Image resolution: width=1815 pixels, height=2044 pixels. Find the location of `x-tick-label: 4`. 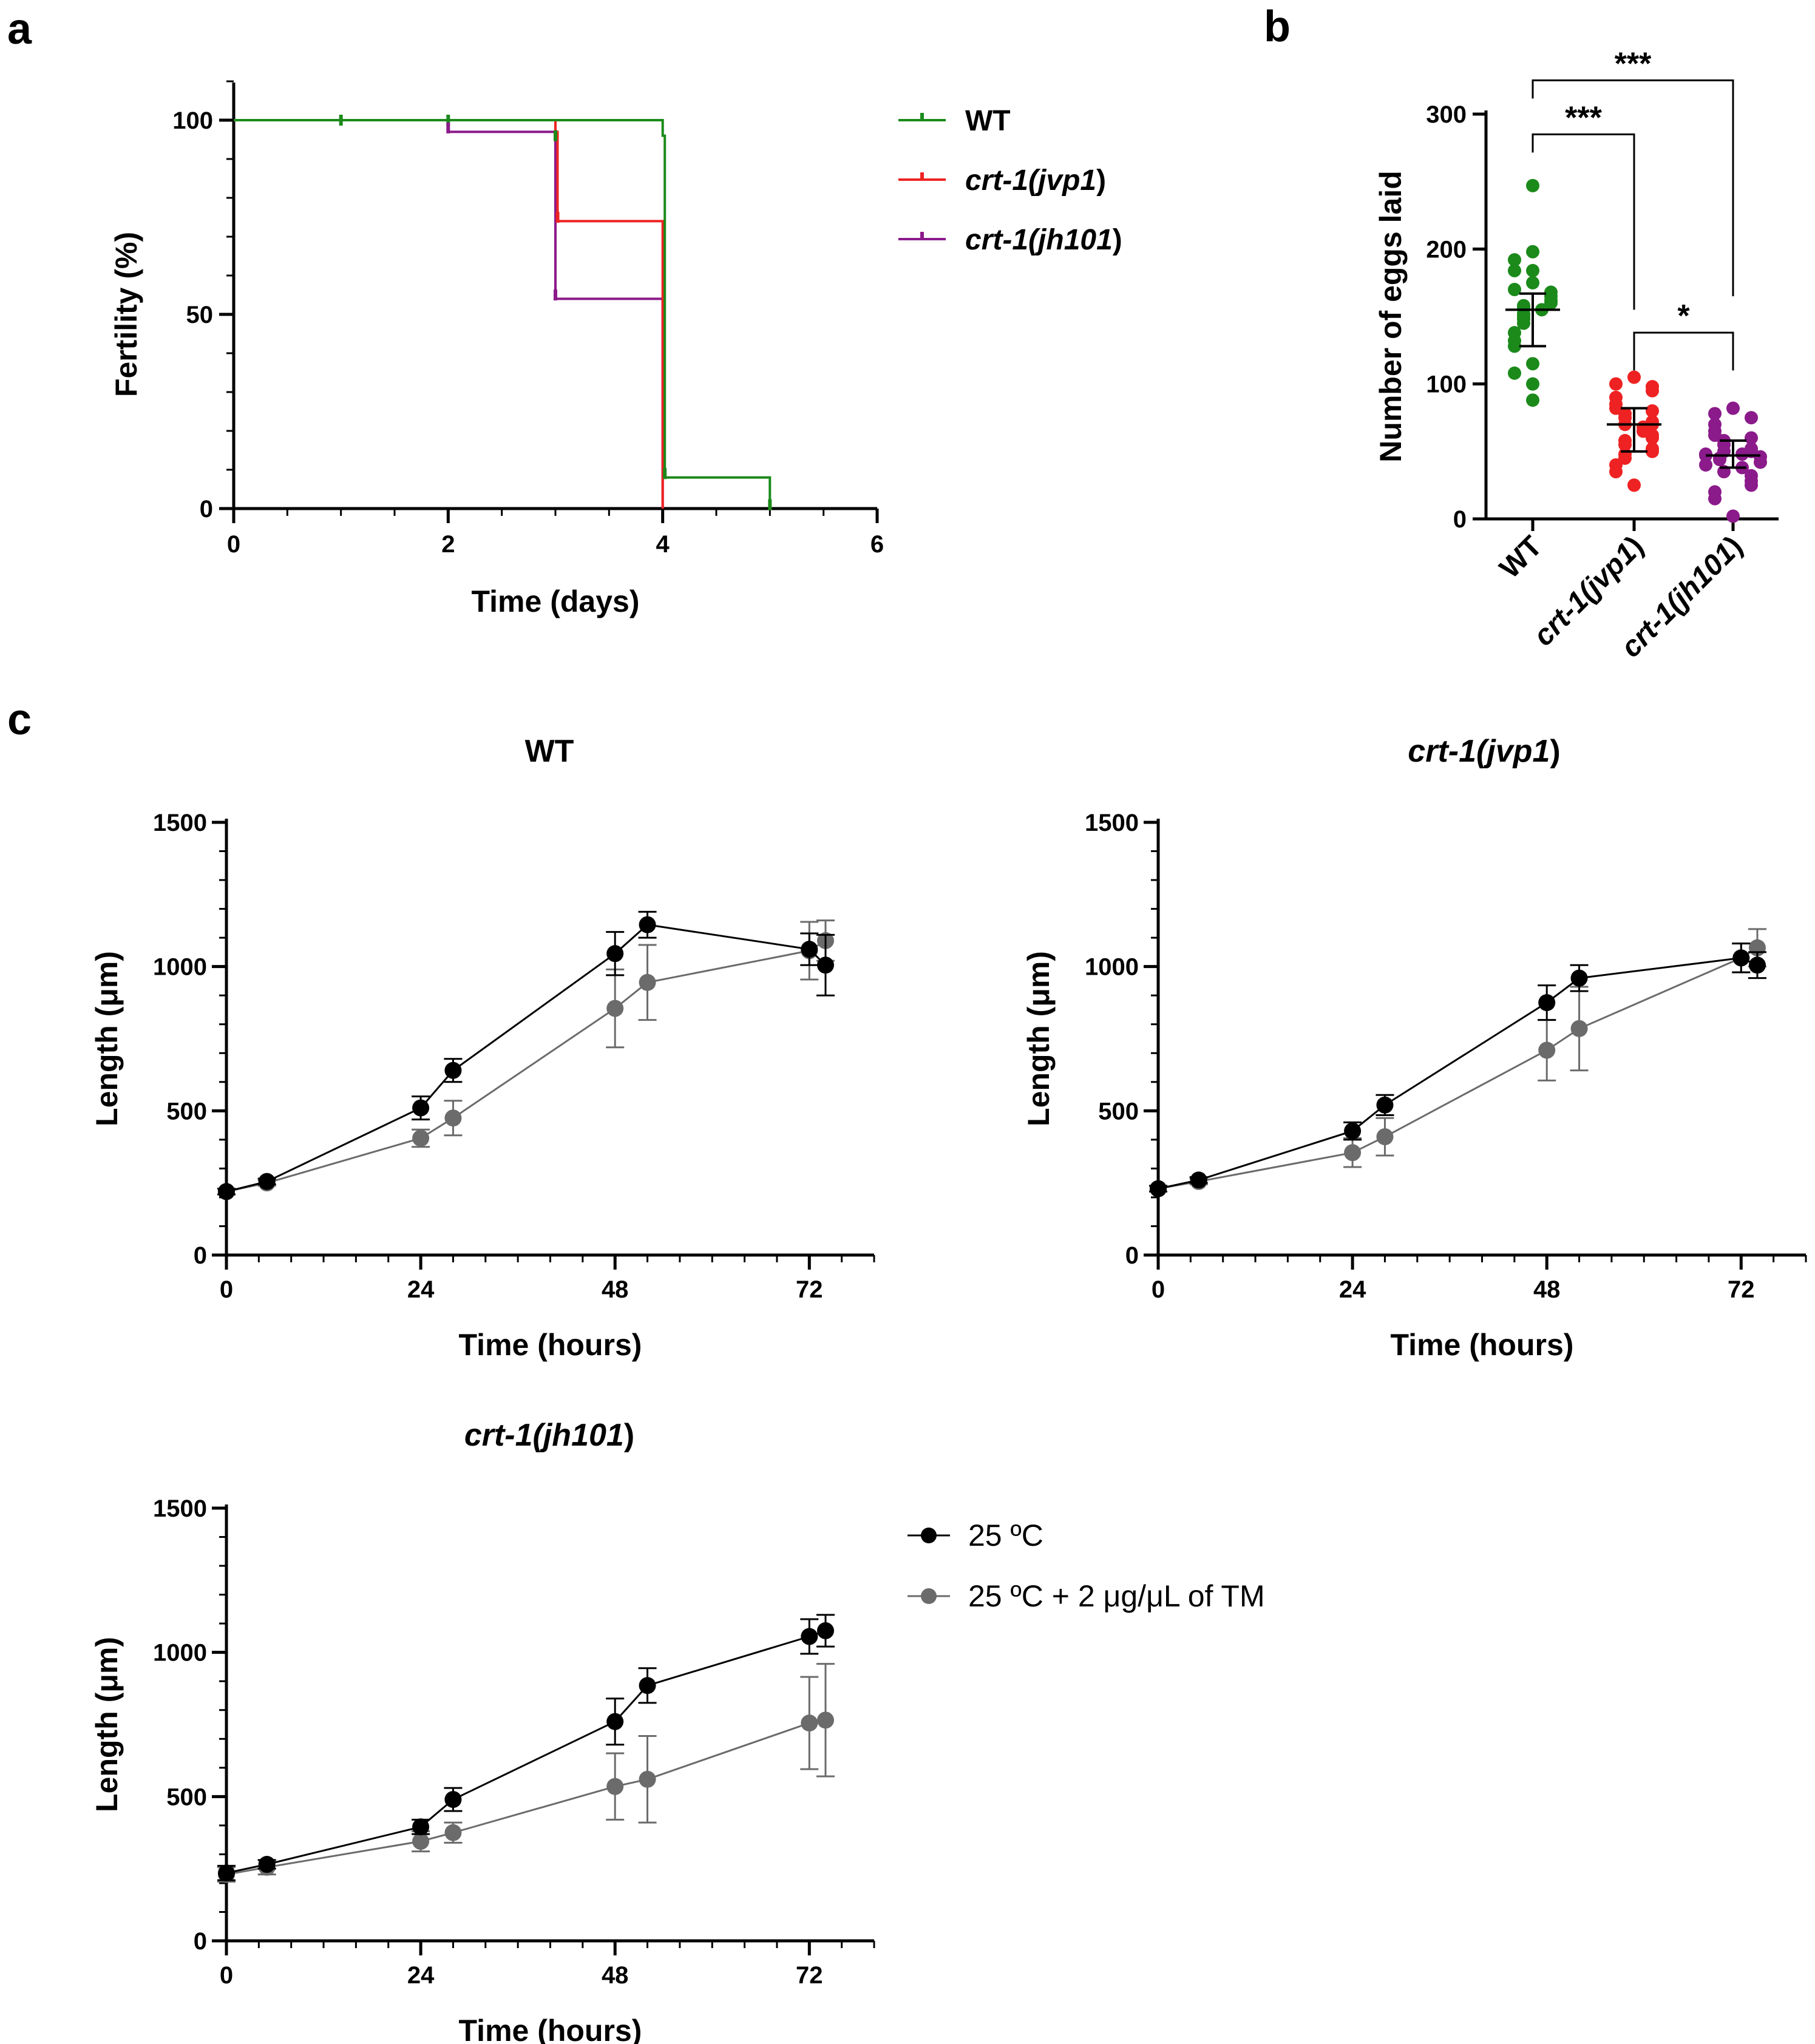

x-tick-label: 4 is located at coordinates (663, 544).